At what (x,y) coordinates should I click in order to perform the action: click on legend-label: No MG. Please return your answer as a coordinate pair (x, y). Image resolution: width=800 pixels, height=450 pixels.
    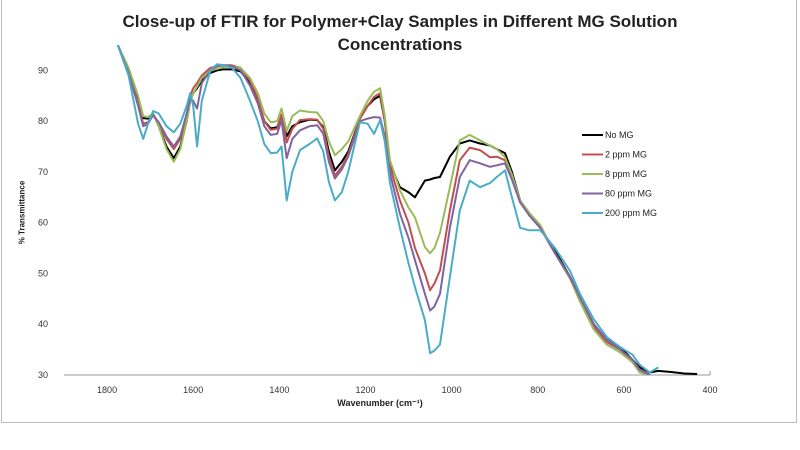
    Looking at the image, I should click on (619, 135).